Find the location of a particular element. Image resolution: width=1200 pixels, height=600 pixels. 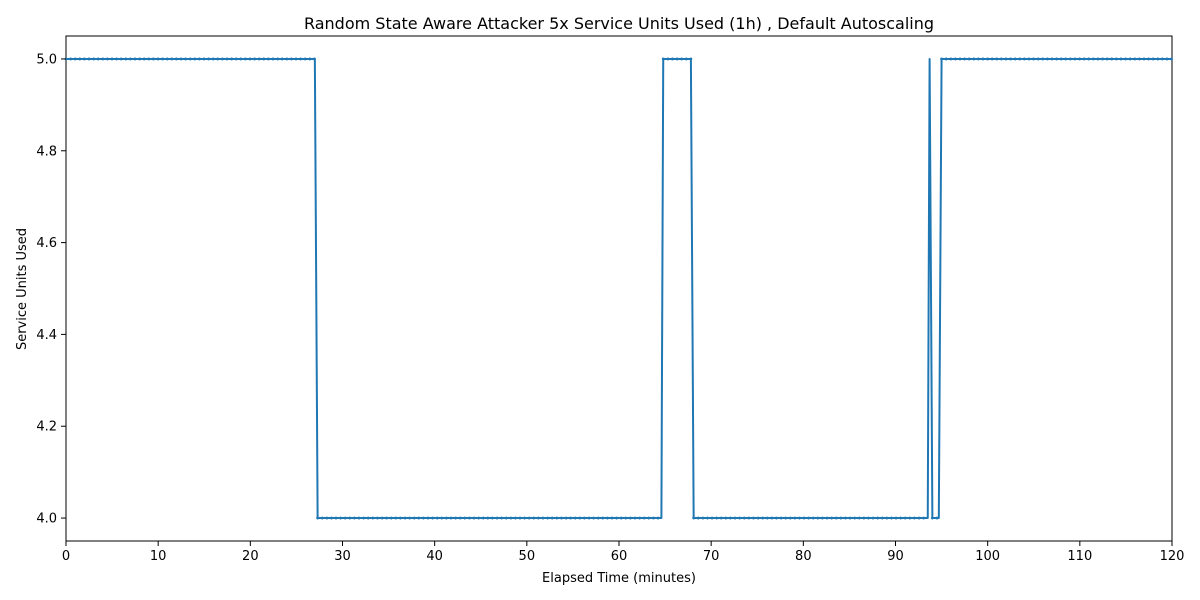

y-tick-label: 4.2 is located at coordinates (46, 427).